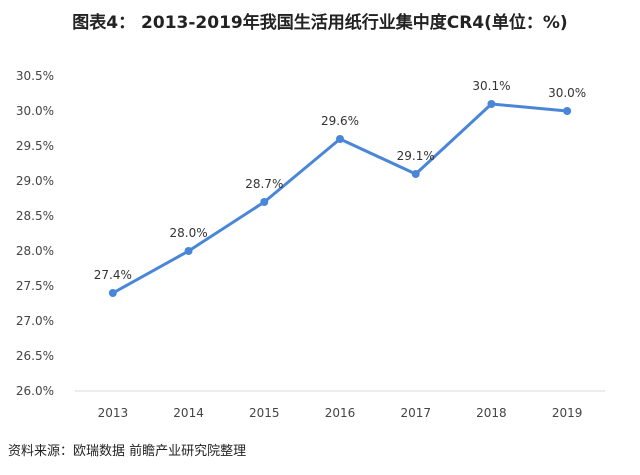 The width and height of the screenshot is (640, 475). Describe the element at coordinates (416, 156) in the screenshot. I see `data-label: 29.1%` at that location.